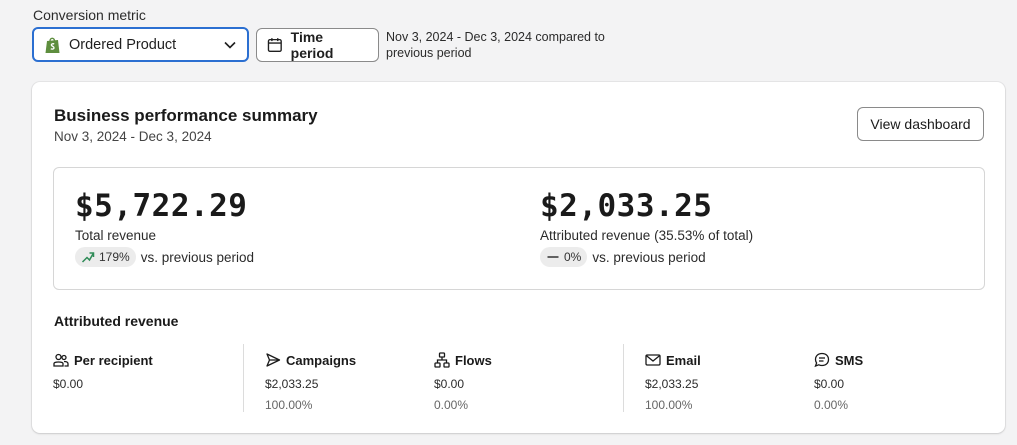  What do you see at coordinates (683, 360) in the screenshot?
I see `metric-name: Email` at bounding box center [683, 360].